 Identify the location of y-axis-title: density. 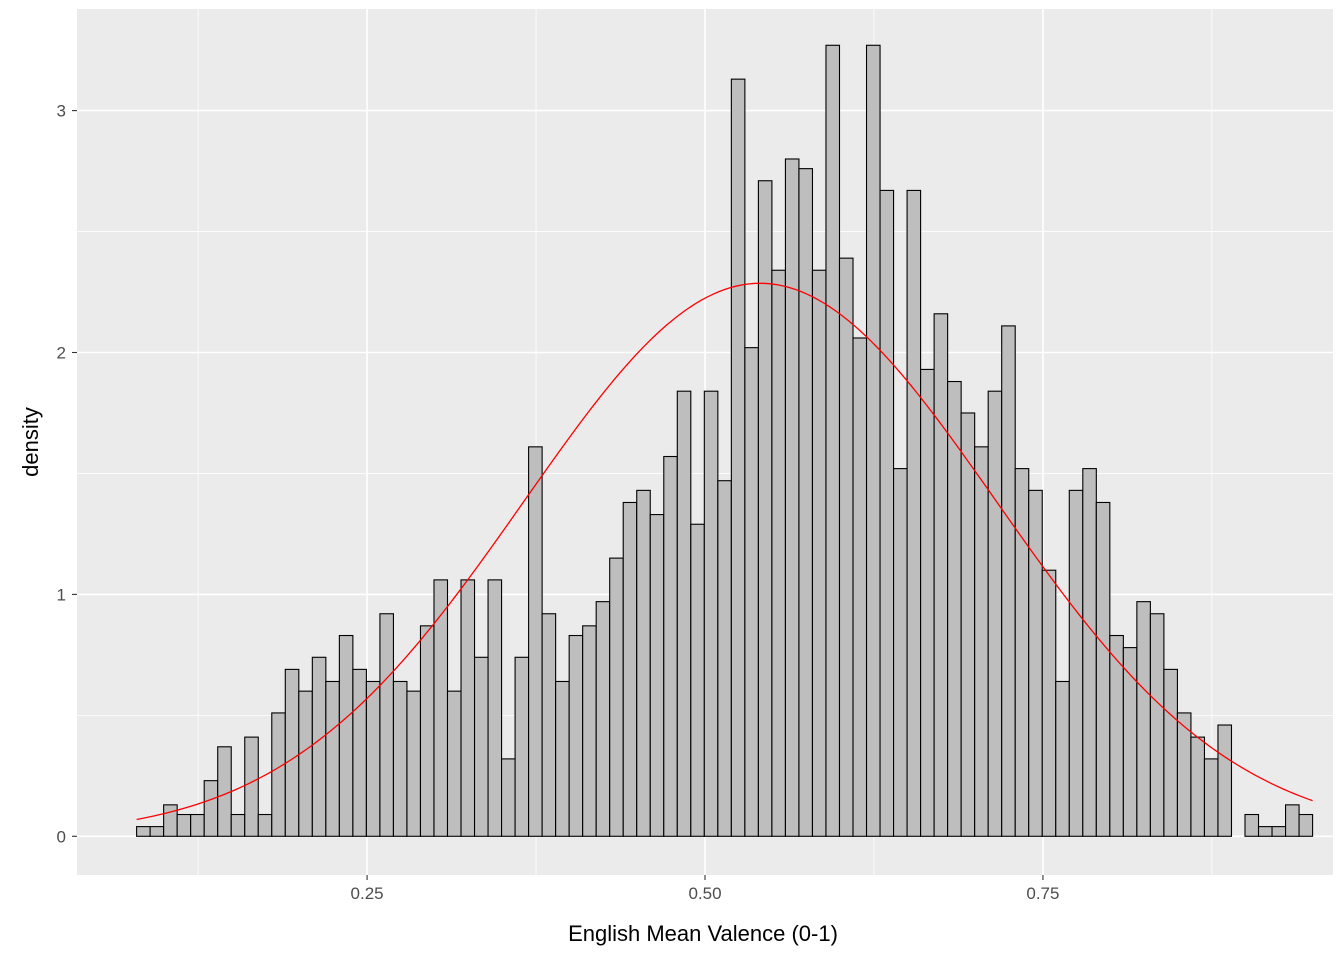
(30, 442).